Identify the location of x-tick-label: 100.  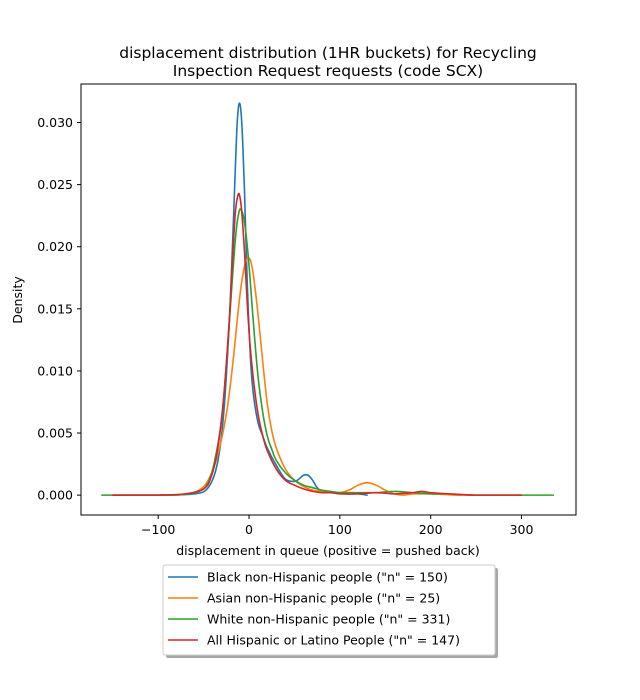
(340, 529).